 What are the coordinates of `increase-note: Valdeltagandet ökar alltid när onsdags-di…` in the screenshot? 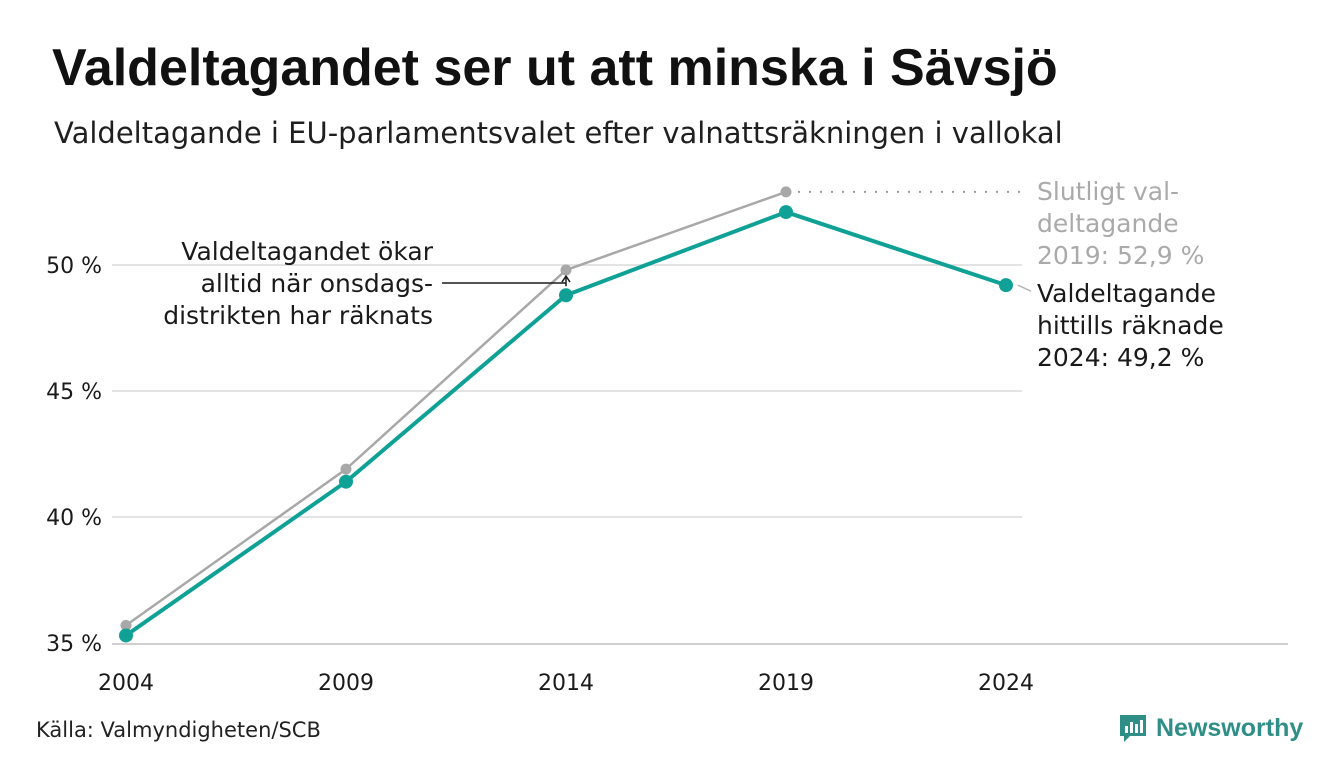 It's located at (298, 283).